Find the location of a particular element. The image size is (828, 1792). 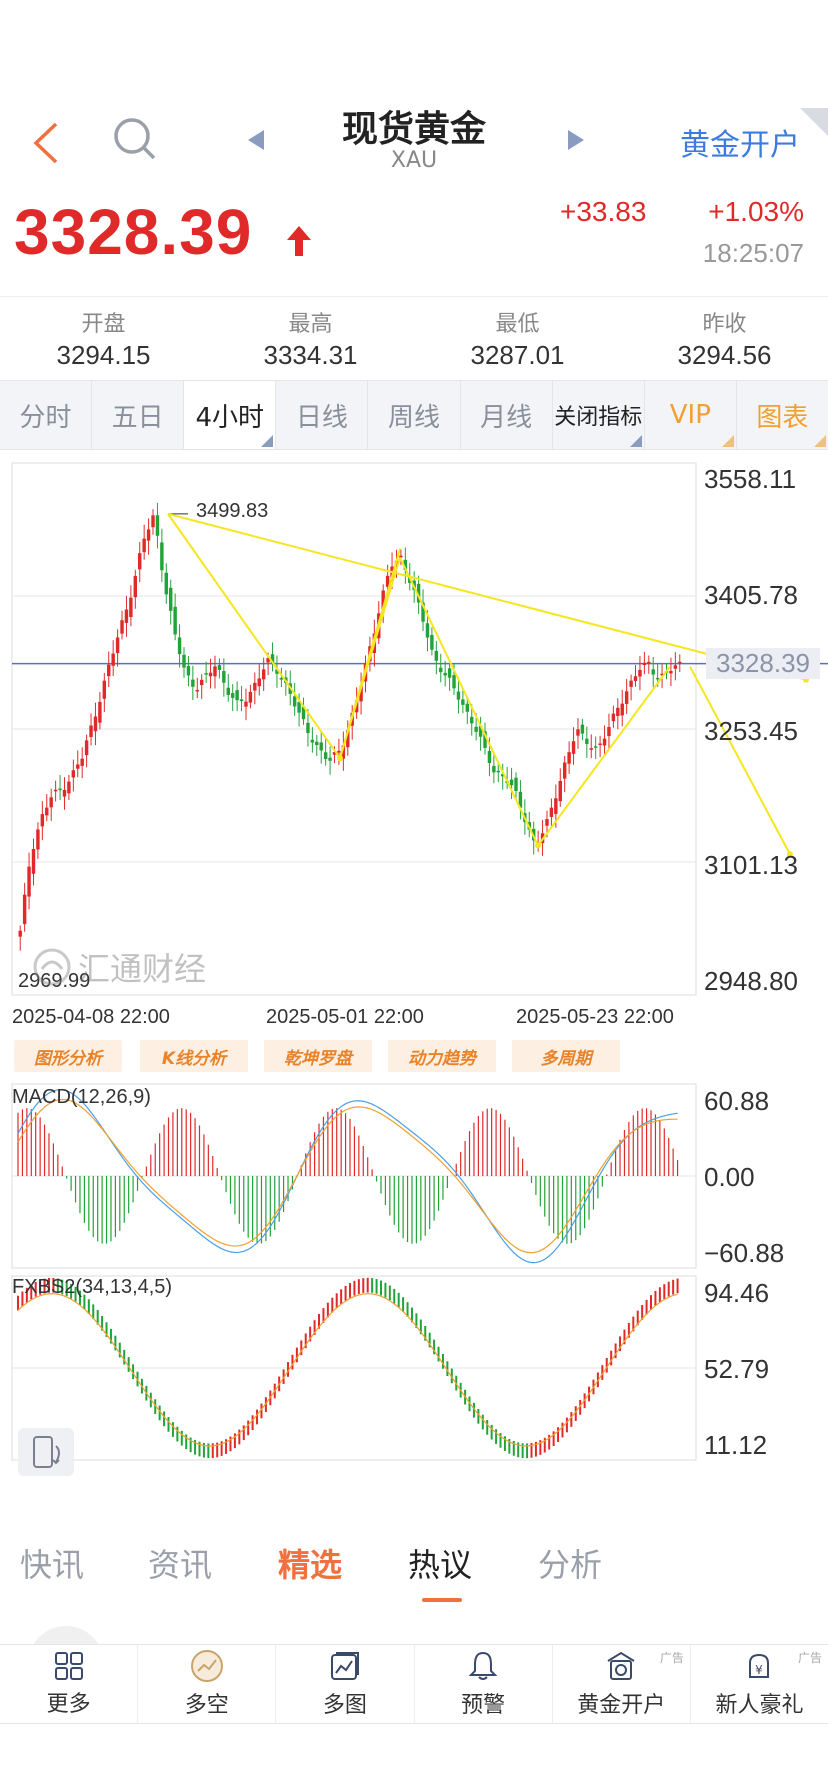

fxbs-chart is located at coordinates (414, 1368).